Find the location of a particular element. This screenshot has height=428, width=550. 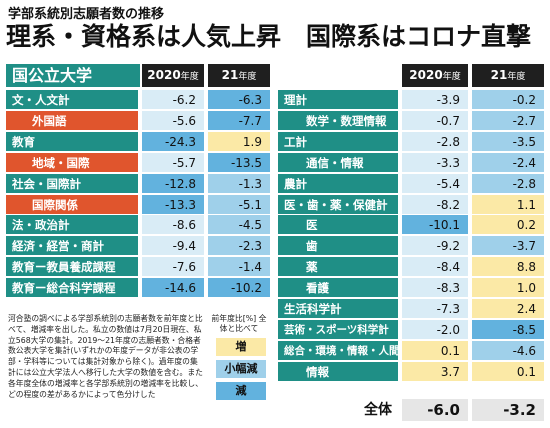

left-table-row: 教育ー教員養成課程 -7.6 -1.4 is located at coordinates (275, 267).